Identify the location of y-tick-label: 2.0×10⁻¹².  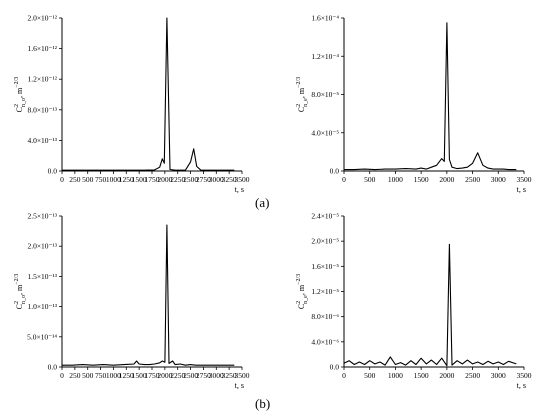
(42, 18).